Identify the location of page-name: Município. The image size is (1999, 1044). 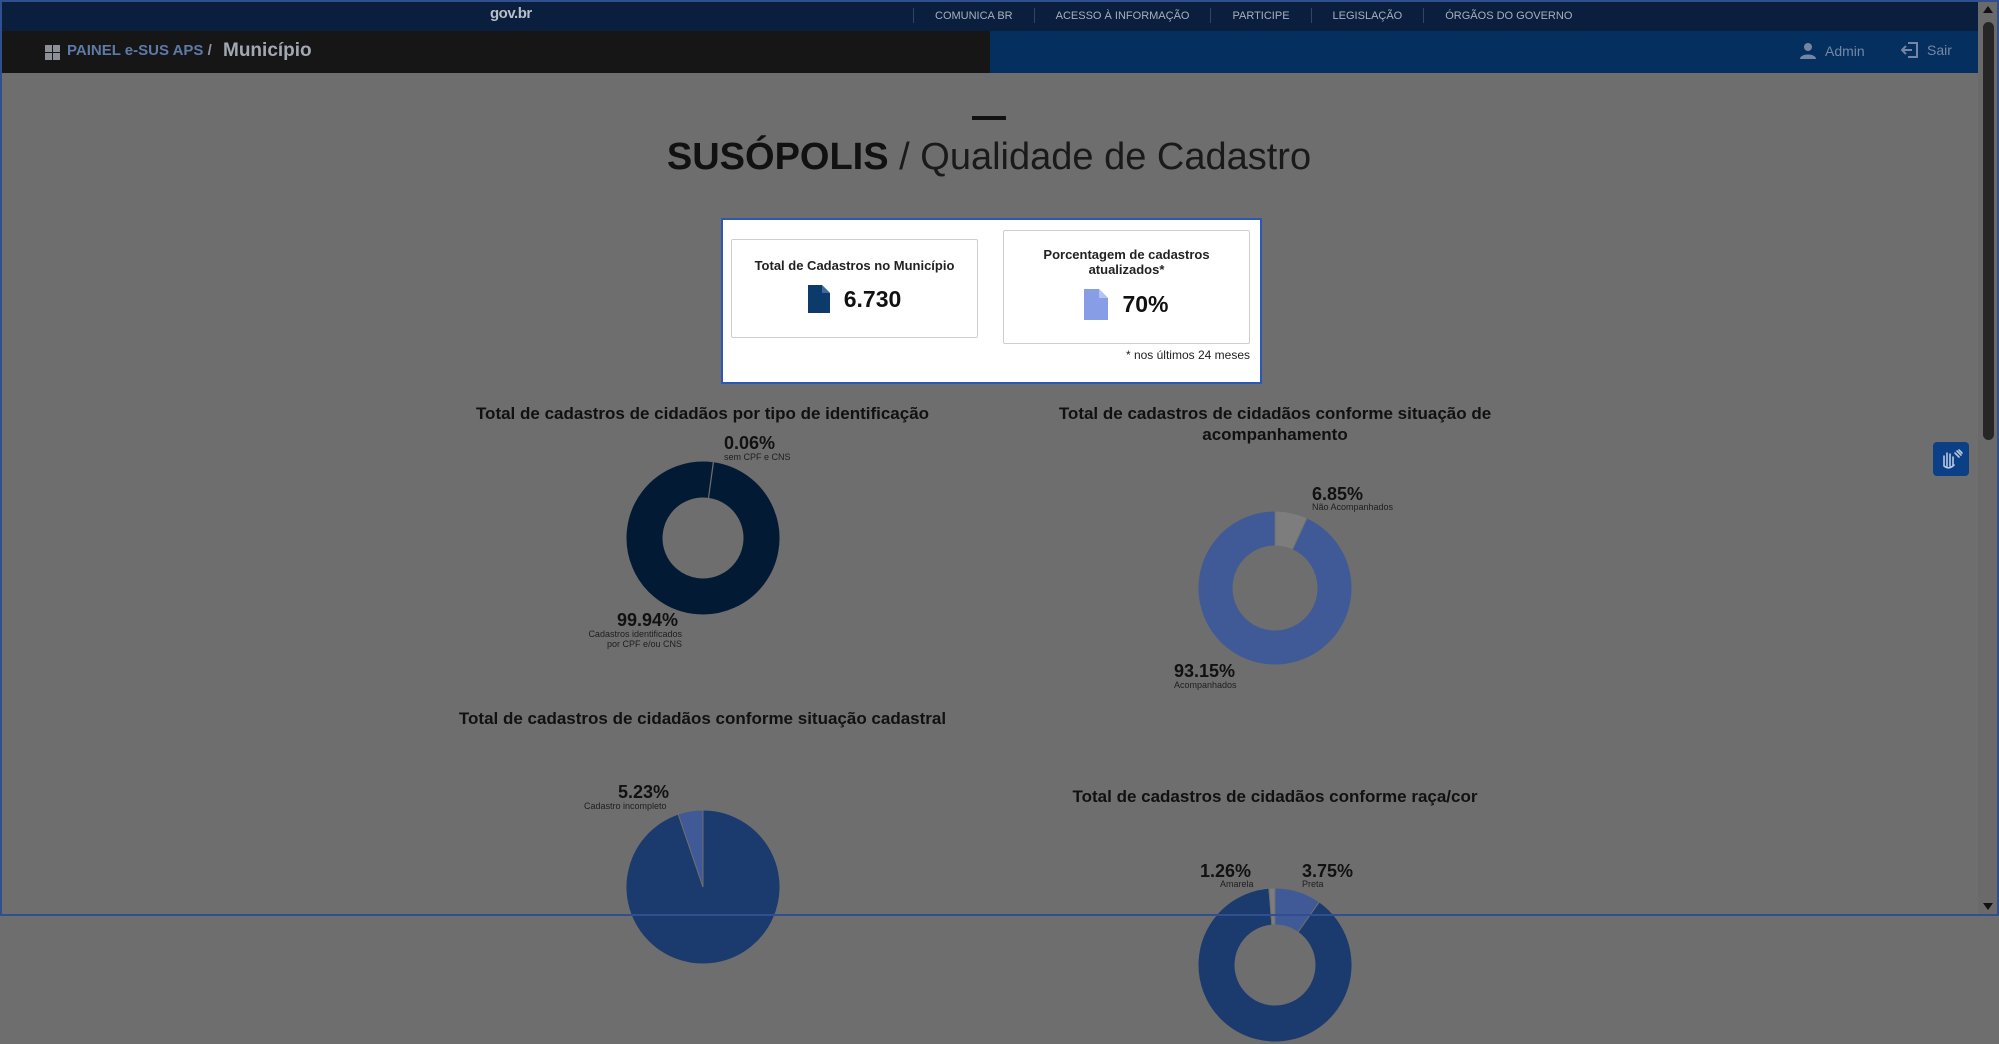
(267, 50).